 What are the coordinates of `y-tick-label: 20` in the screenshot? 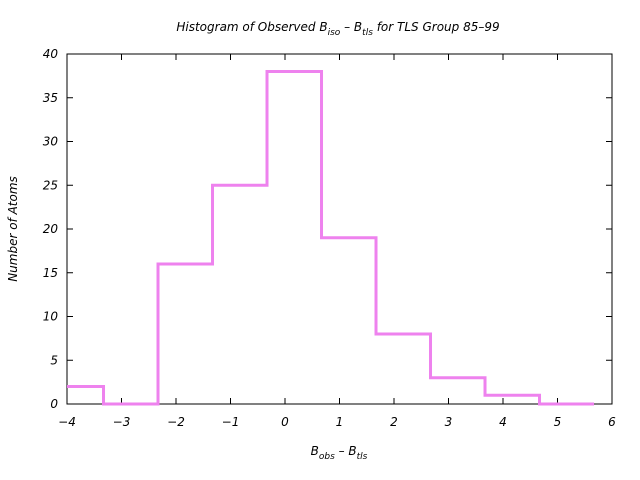 It's located at (51, 229).